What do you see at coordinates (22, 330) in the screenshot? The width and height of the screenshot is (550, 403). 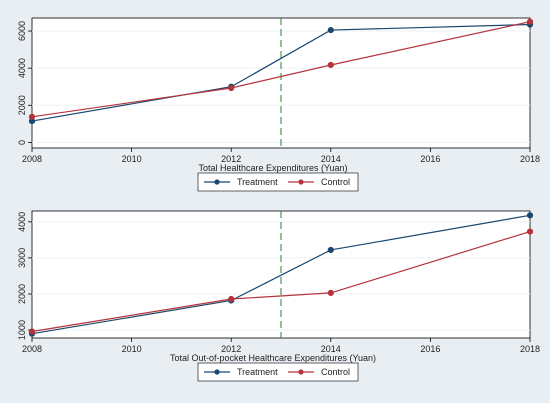 I see `y-tick-label: 1000` at bounding box center [22, 330].